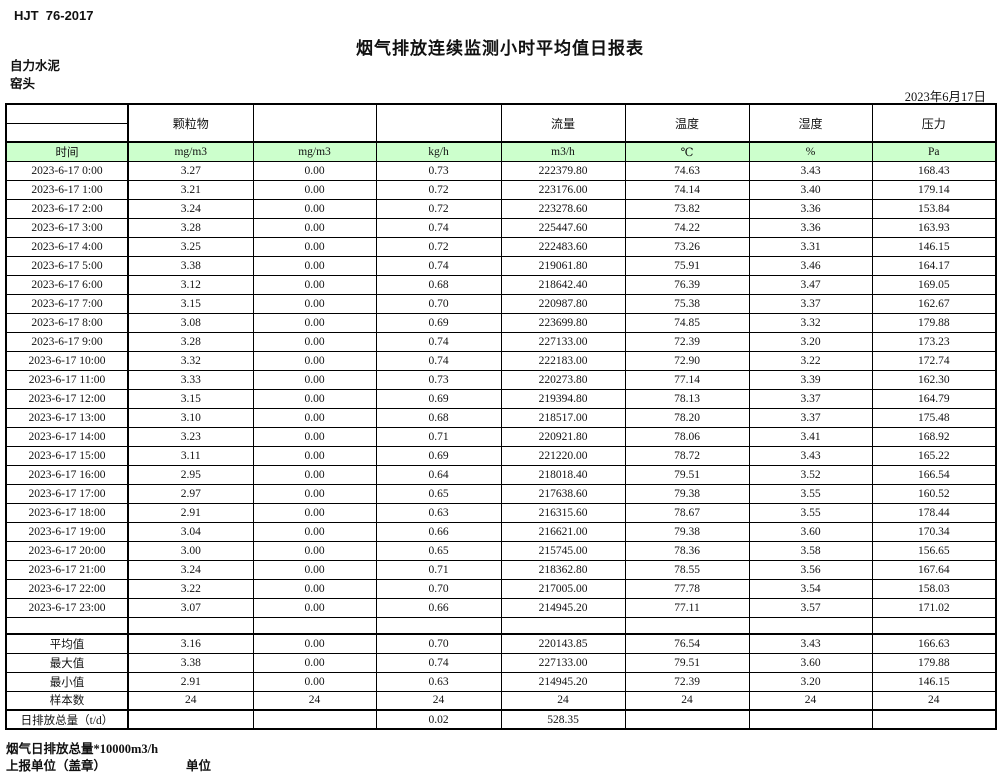  Describe the element at coordinates (438, 643) in the screenshot. I see `summary-row-value-cell: 0.70` at that location.